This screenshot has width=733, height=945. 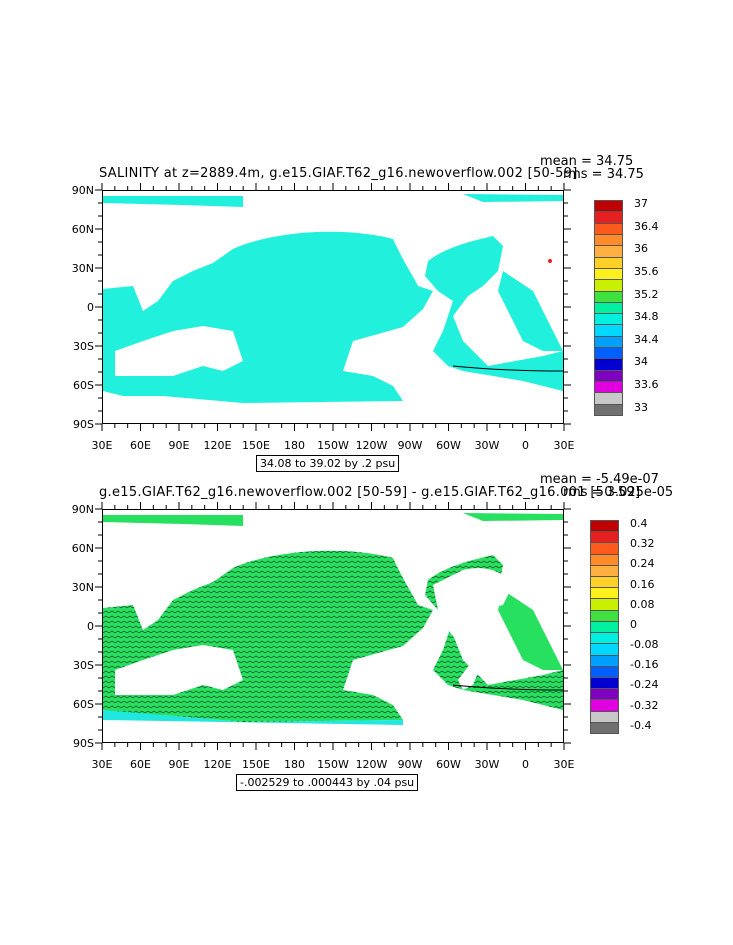 What do you see at coordinates (333, 298) in the screenshot?
I see `panel1-land-mask` at bounding box center [333, 298].